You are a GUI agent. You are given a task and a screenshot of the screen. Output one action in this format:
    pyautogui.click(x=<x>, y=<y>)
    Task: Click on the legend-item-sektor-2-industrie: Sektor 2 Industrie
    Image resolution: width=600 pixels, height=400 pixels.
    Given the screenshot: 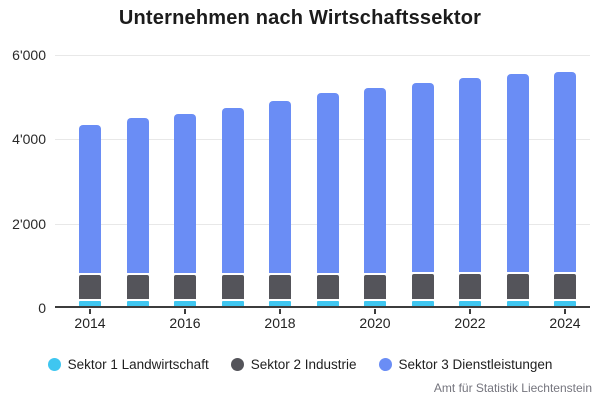 What is the action you would take?
    pyautogui.click(x=293, y=364)
    